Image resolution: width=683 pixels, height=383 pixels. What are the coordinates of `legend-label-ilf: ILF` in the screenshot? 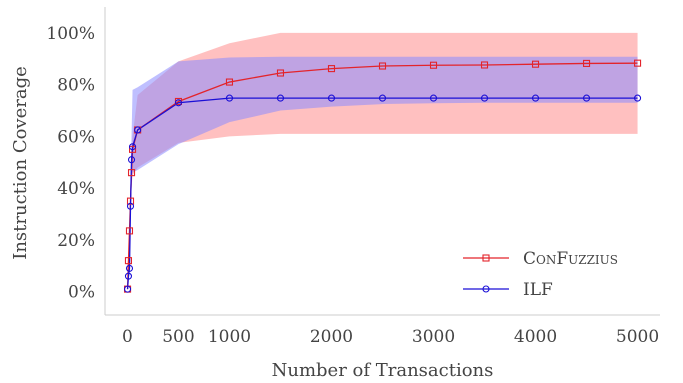 It's located at (538, 290).